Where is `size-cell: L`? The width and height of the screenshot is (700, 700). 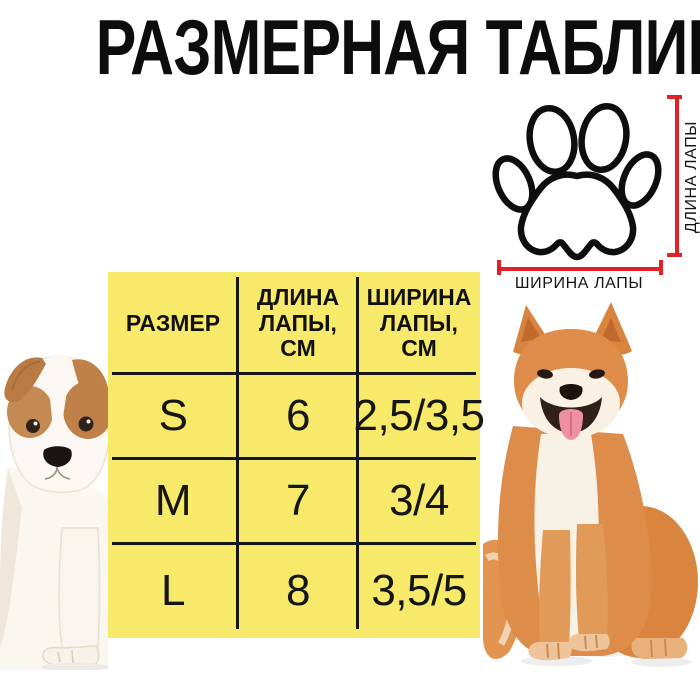 size-cell: L is located at coordinates (173, 590).